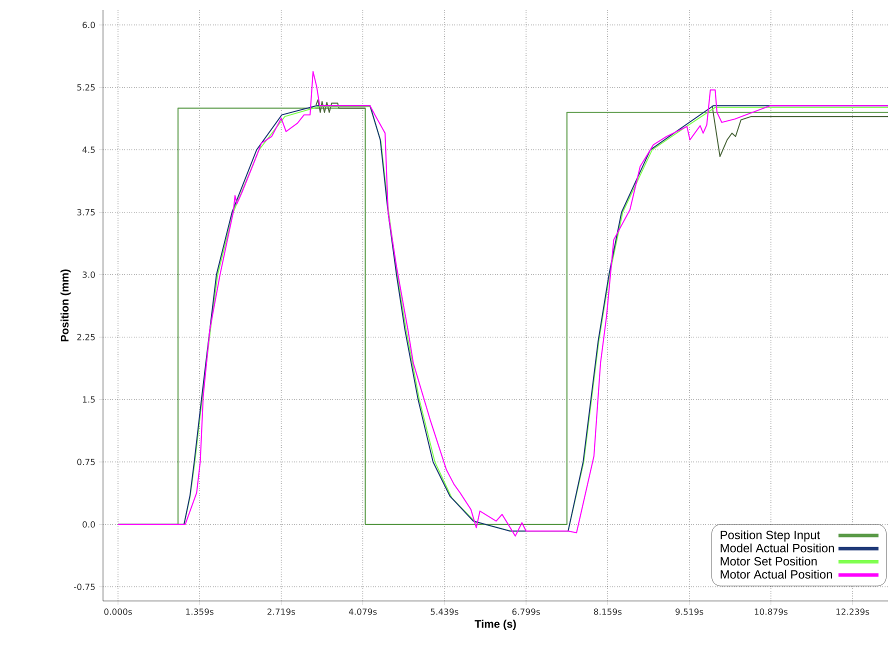 The width and height of the screenshot is (891, 659). Describe the element at coordinates (86, 212) in the screenshot. I see `y-tick-label: 3.75` at that location.